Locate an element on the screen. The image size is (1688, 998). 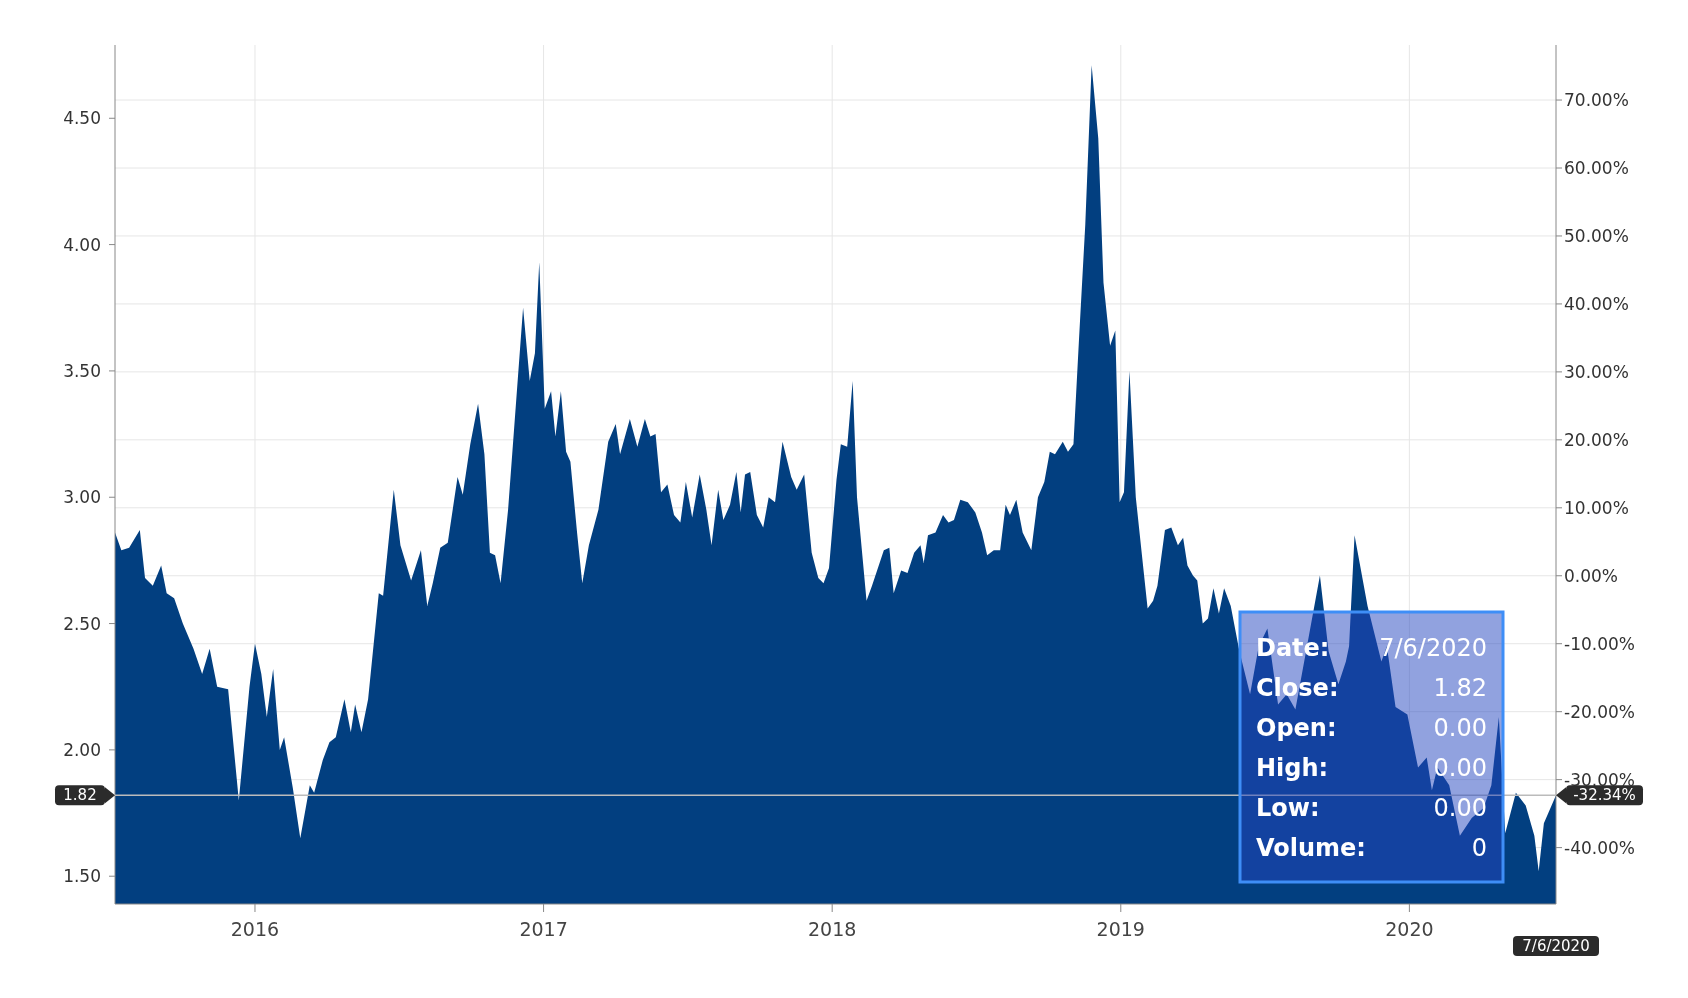
y2-tick-label: 70.00% is located at coordinates (1596, 100).